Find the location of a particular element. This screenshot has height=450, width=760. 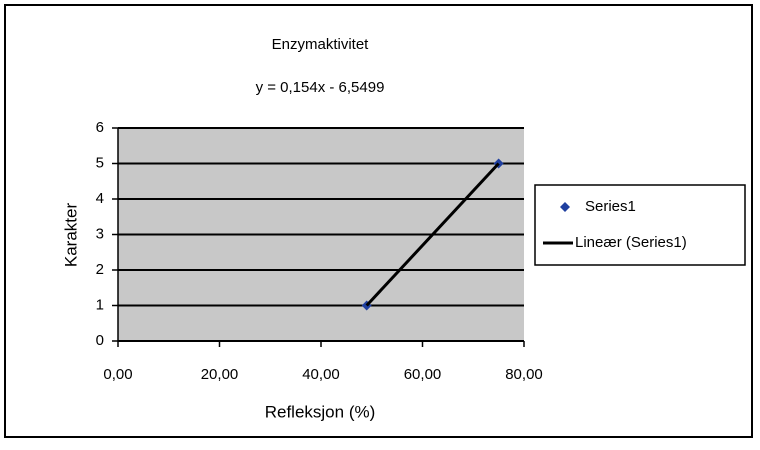

y-tick-label: 1 is located at coordinates (100, 304).